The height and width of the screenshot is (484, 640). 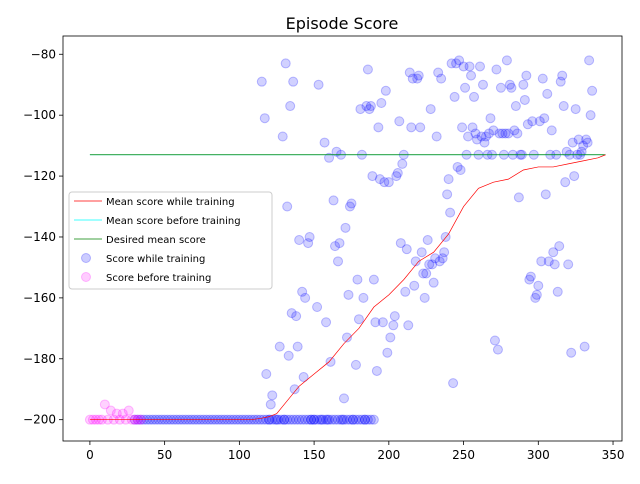 What do you see at coordinates (158, 278) in the screenshot?
I see `legend-label-score-before: Score before training` at bounding box center [158, 278].